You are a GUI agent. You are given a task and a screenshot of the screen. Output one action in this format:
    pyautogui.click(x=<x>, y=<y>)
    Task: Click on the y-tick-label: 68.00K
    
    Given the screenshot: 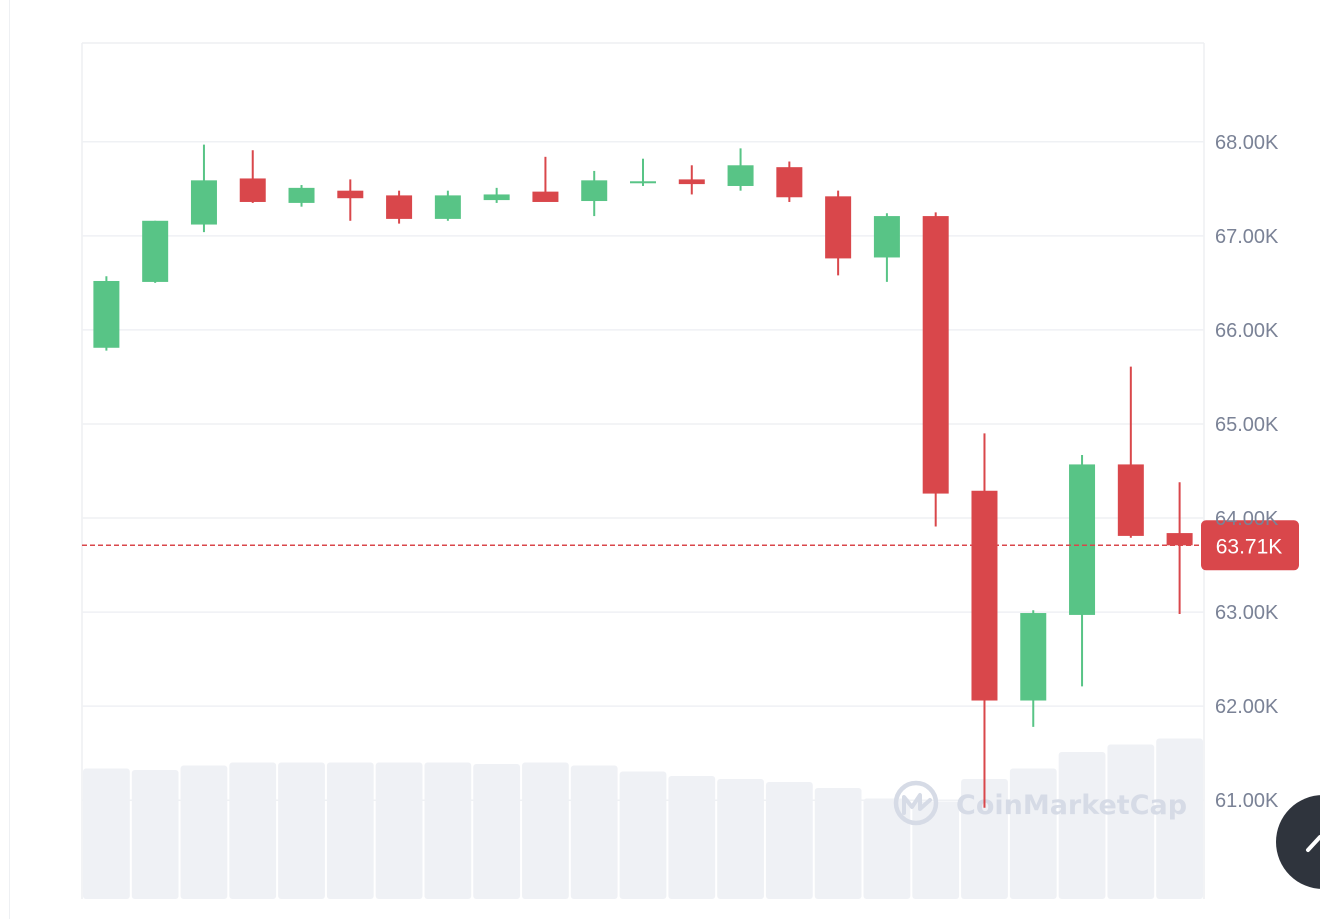 What is the action you would take?
    pyautogui.click(x=1247, y=143)
    